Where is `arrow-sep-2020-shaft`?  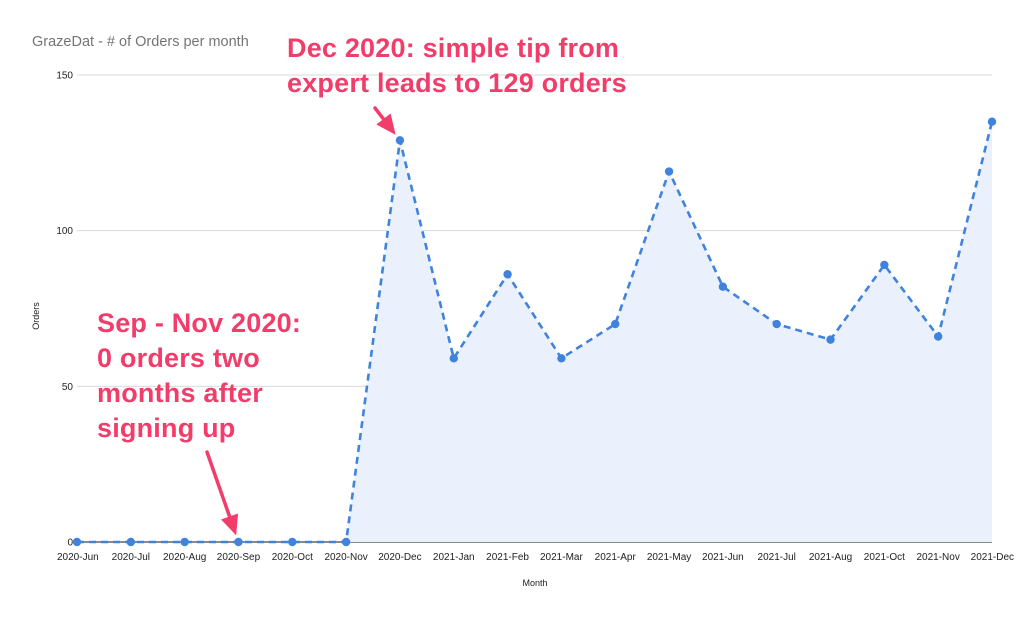 arrow-sep-2020-shaft is located at coordinates (218, 484).